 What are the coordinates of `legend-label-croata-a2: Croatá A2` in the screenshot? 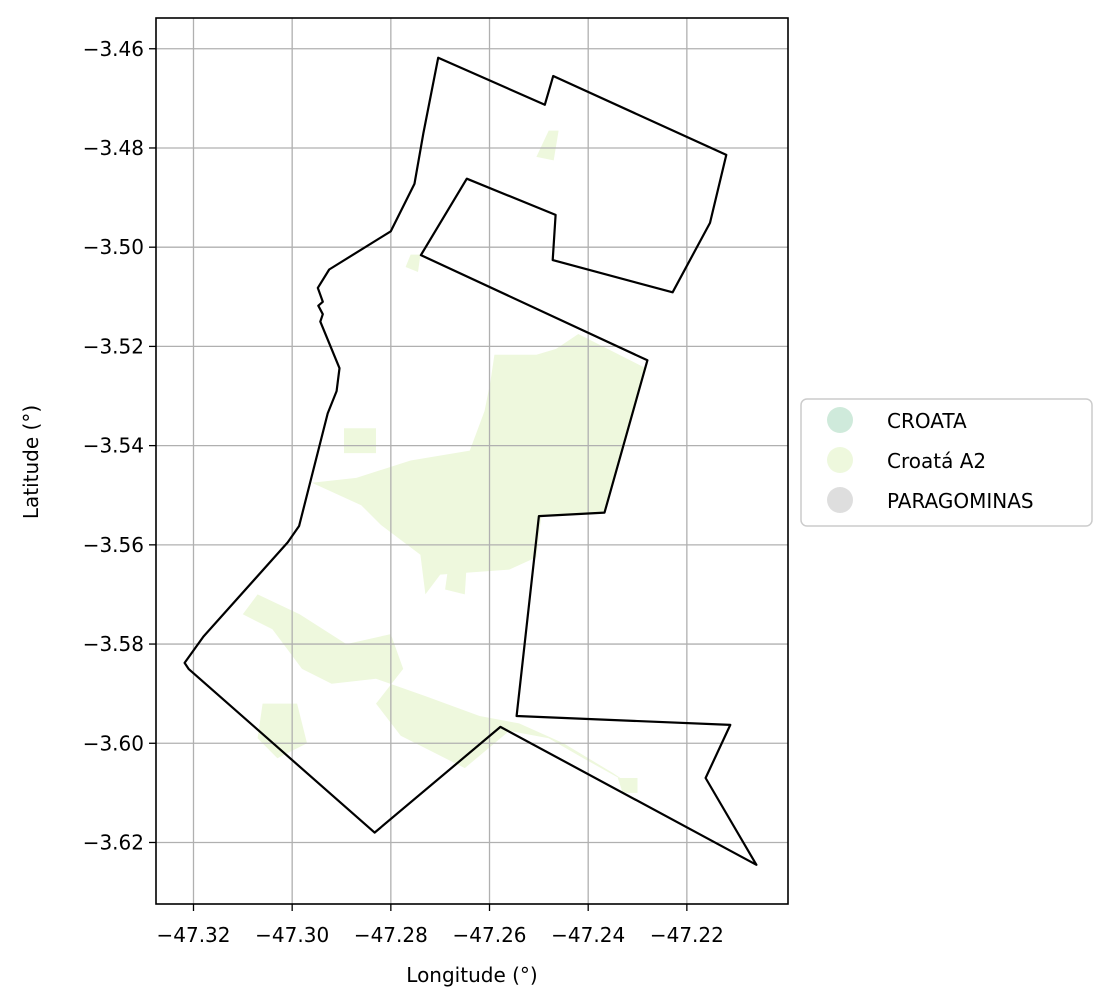 It's located at (936, 461).